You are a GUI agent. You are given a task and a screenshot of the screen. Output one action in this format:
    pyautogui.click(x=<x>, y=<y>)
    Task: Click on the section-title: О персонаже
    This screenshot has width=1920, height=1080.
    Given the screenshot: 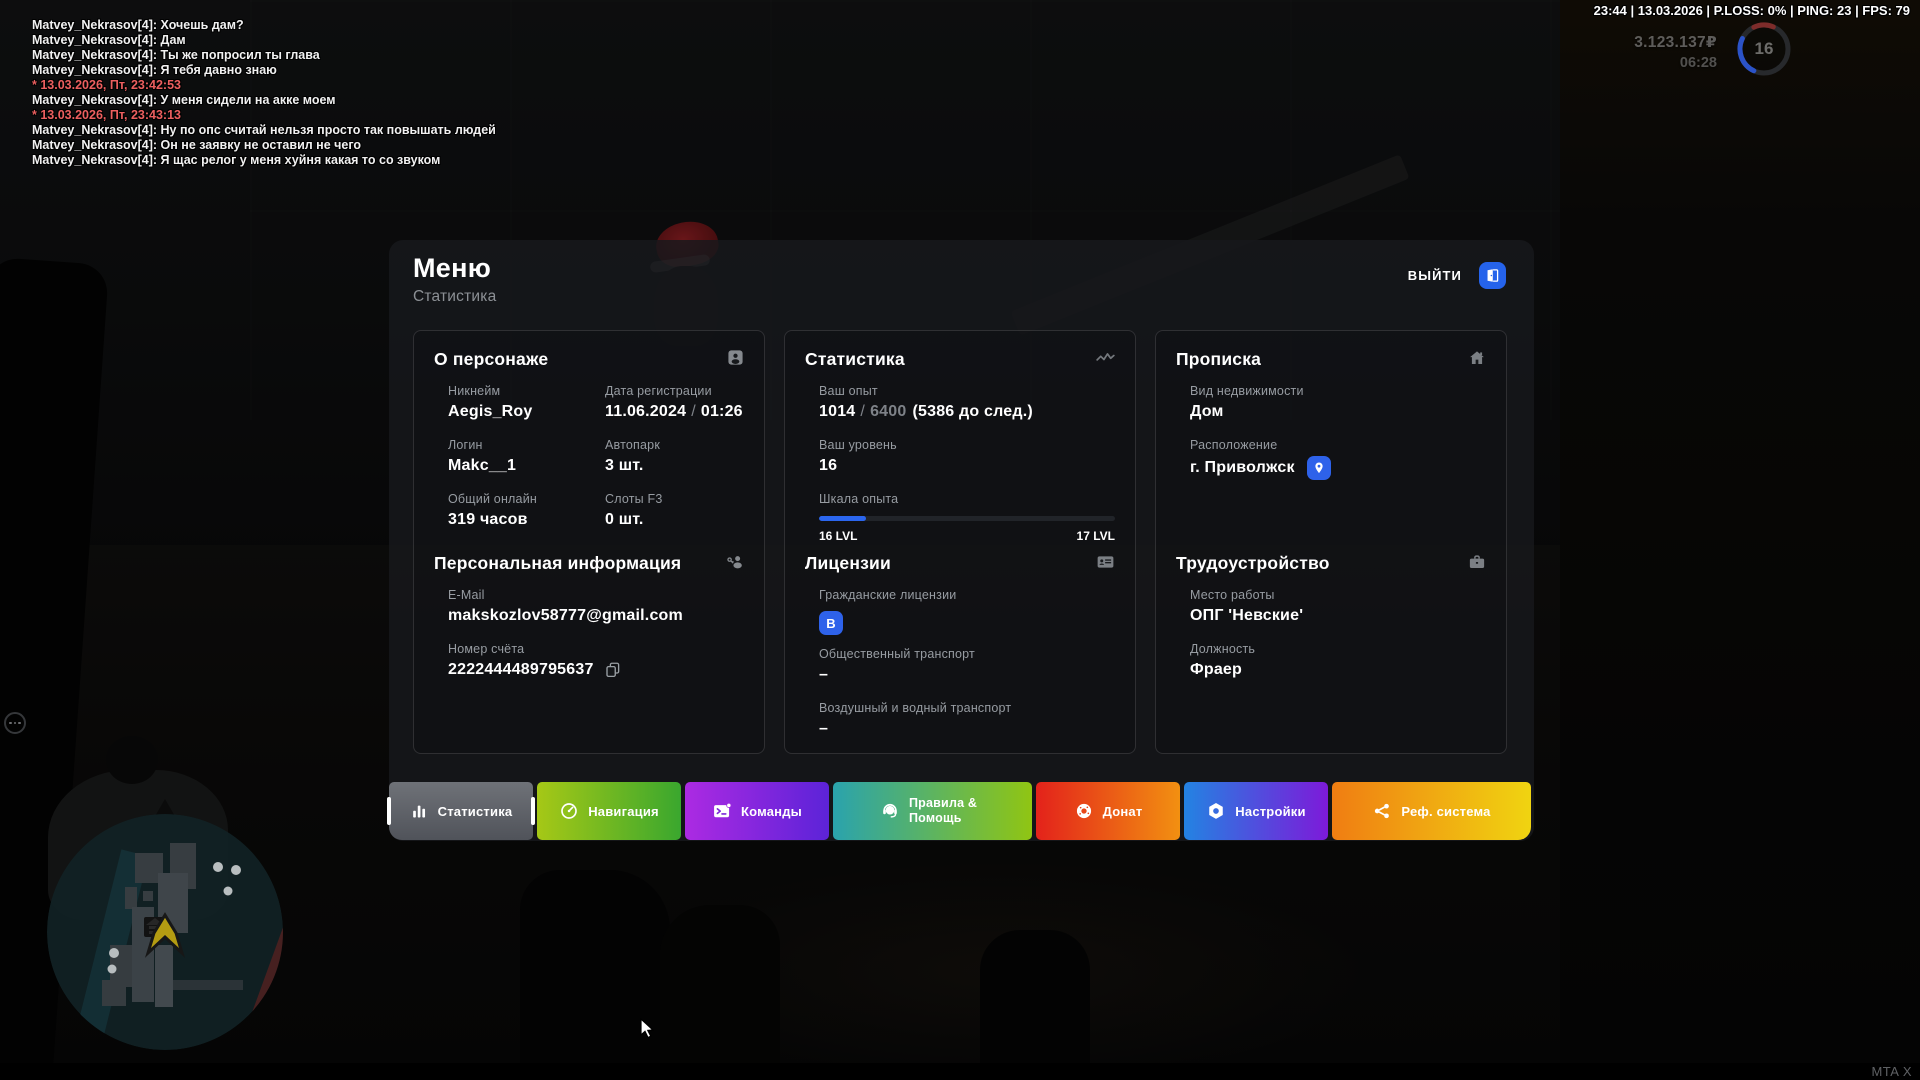 What is the action you would take?
    pyautogui.click(x=491, y=359)
    